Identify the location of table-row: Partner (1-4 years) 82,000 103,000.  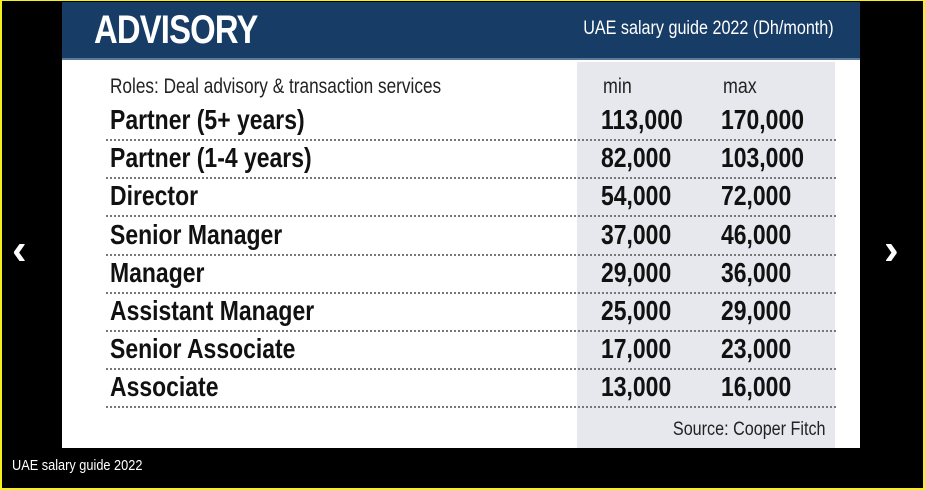
(471, 160).